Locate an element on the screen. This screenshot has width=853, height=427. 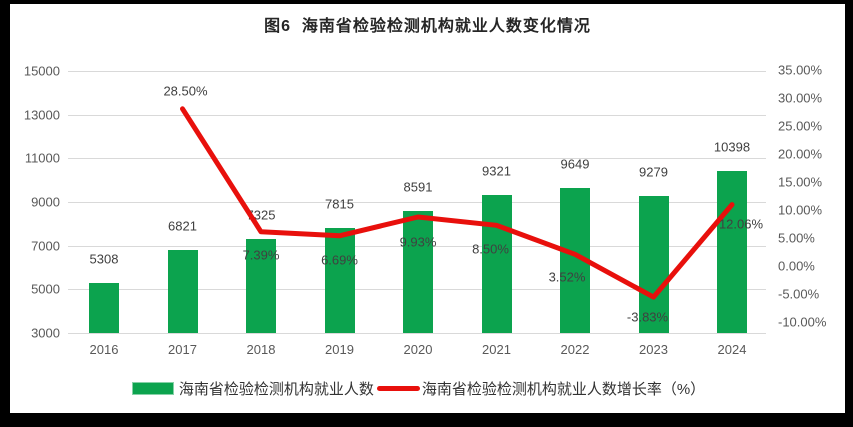
x-axis-tick: 2024 is located at coordinates (732, 349).